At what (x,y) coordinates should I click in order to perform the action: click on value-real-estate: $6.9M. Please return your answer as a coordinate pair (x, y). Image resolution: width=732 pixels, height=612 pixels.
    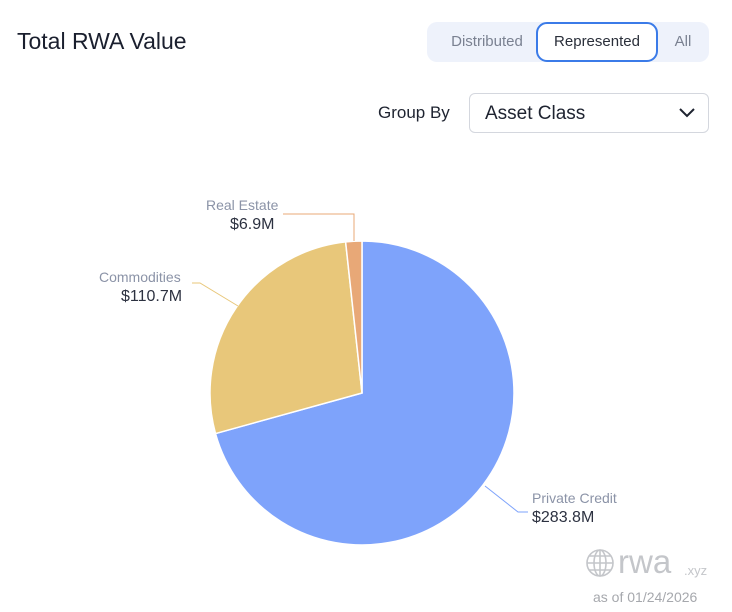
    Looking at the image, I should click on (252, 224).